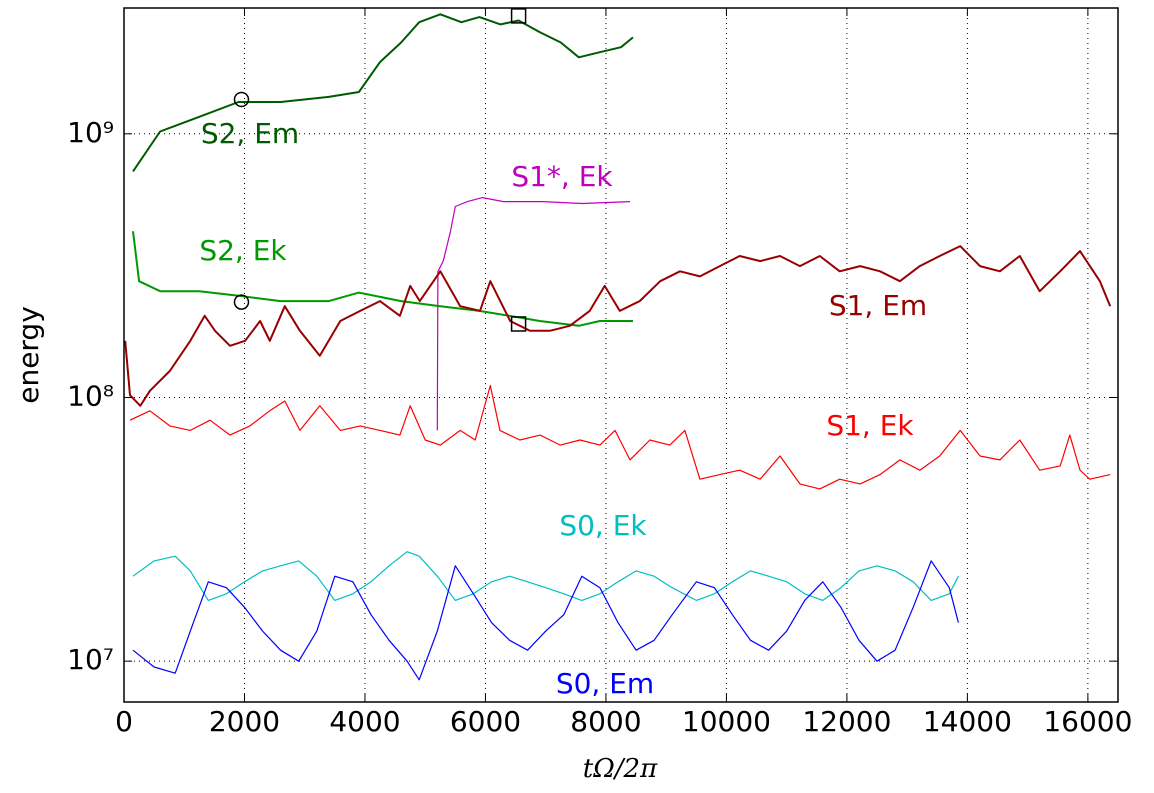  What do you see at coordinates (90, 395) in the screenshot?
I see `y-tick-label: 10⁸` at bounding box center [90, 395].